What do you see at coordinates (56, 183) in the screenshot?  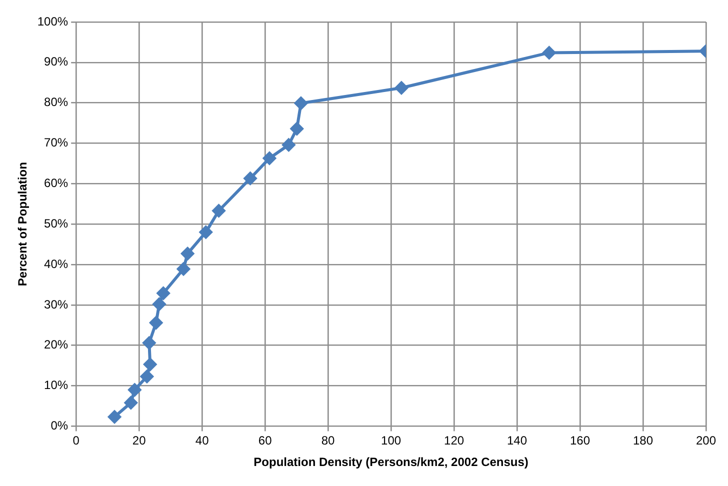 I see `y-tick-label: 60%` at bounding box center [56, 183].